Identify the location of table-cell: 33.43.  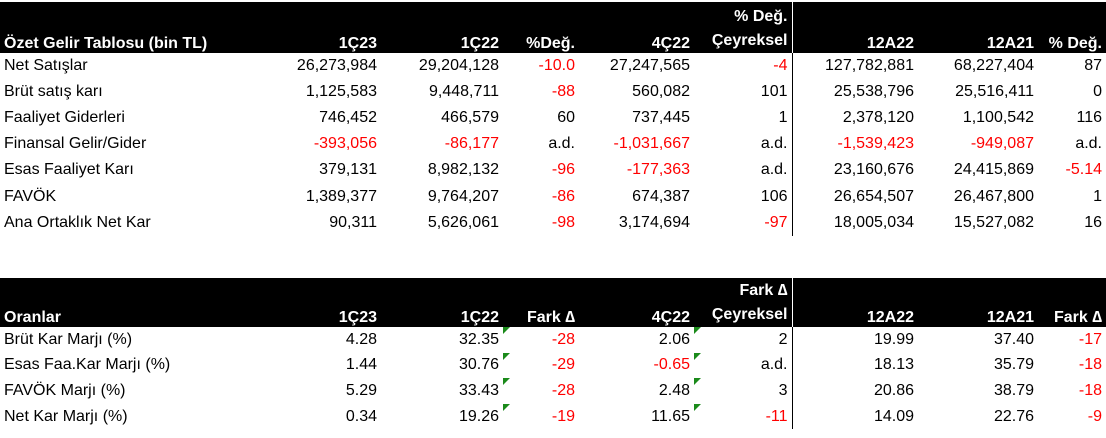
(478, 390).